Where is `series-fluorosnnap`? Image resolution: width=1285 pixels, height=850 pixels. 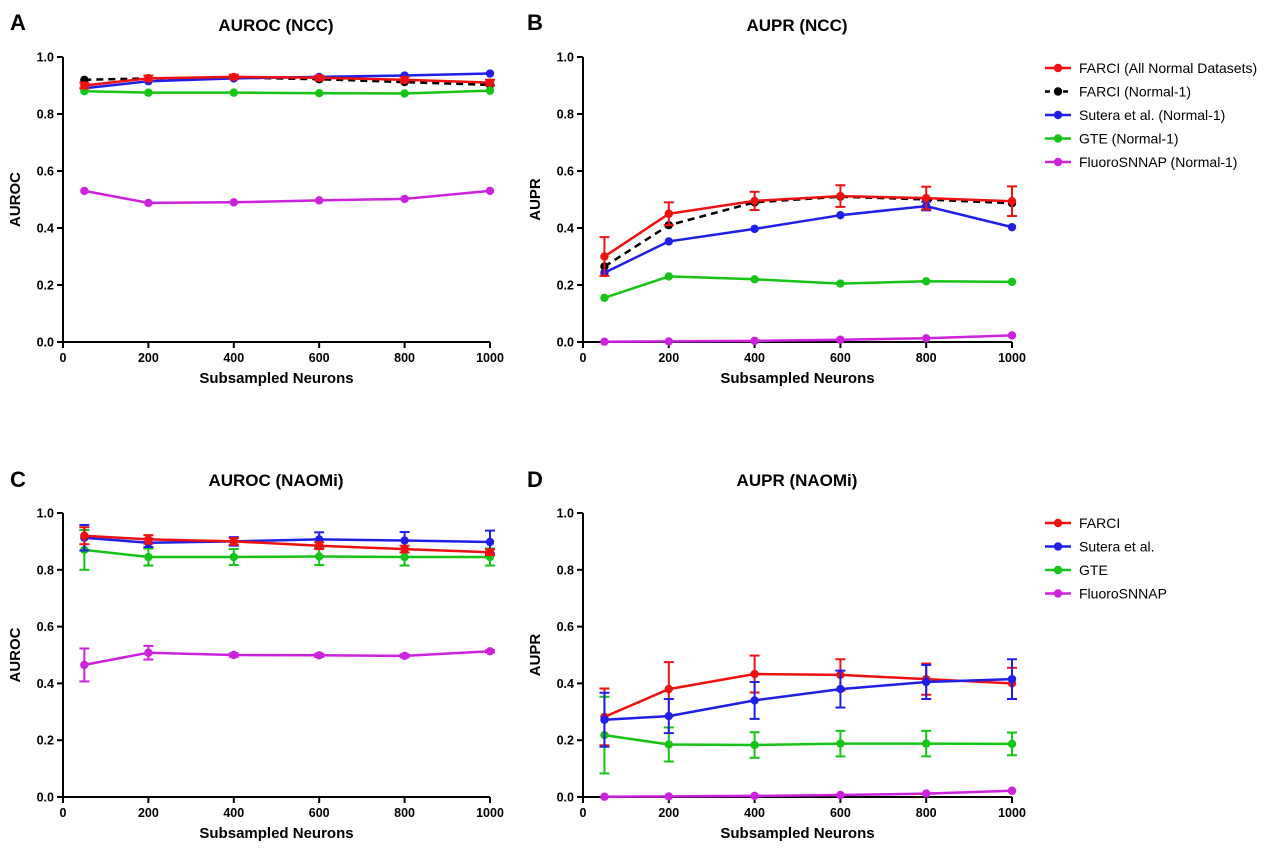
series-fluorosnnap is located at coordinates (808, 793).